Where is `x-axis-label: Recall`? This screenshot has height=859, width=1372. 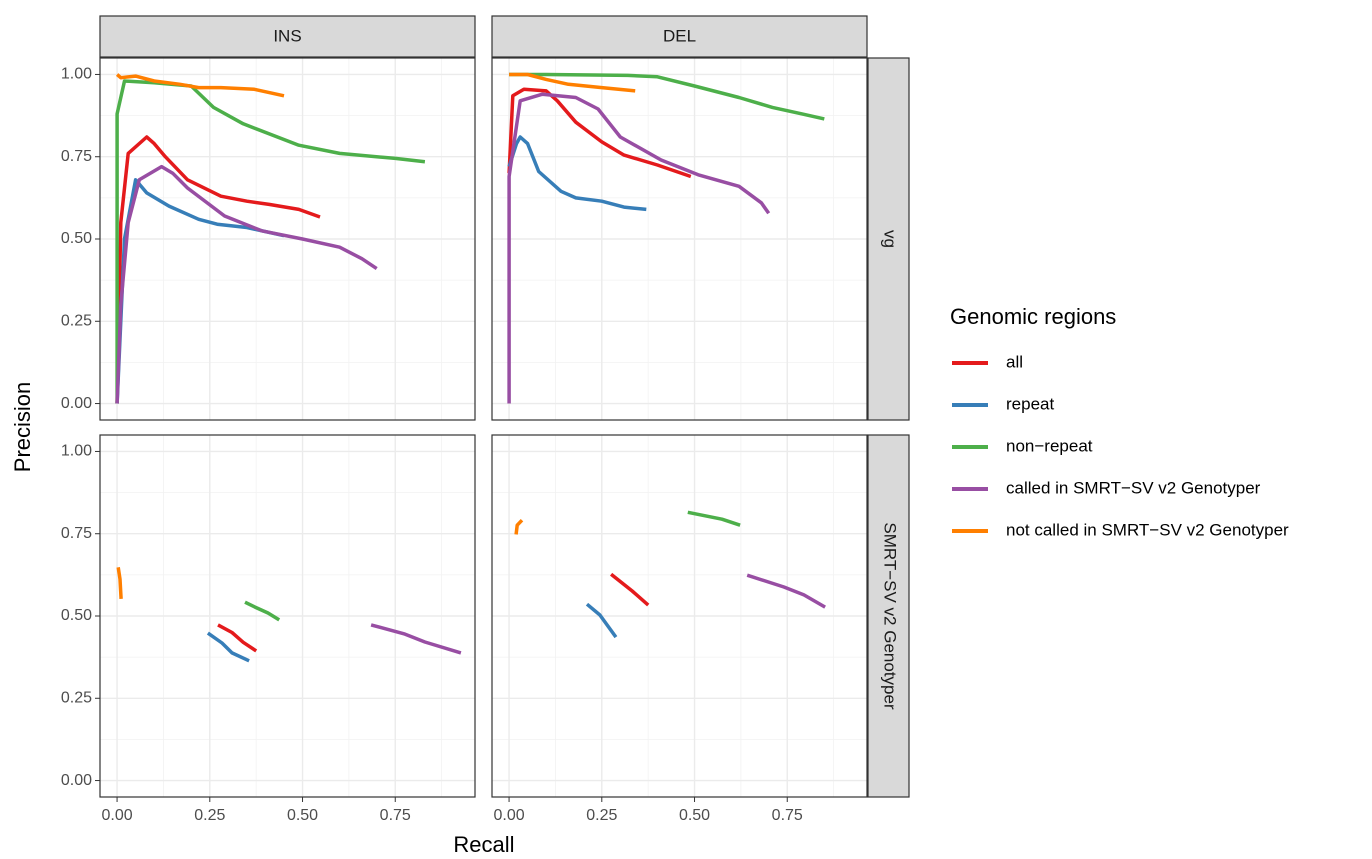
x-axis-label: Recall is located at coordinates (483, 844).